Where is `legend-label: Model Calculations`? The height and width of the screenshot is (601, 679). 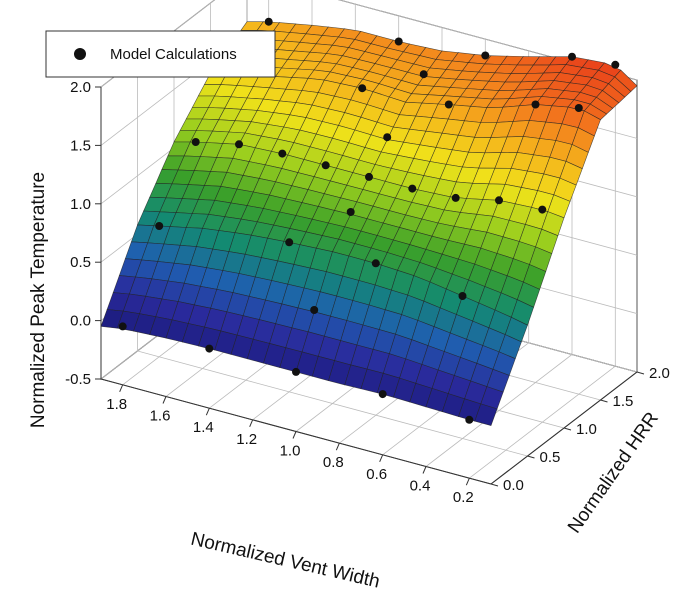 legend-label: Model Calculations is located at coordinates (173, 54).